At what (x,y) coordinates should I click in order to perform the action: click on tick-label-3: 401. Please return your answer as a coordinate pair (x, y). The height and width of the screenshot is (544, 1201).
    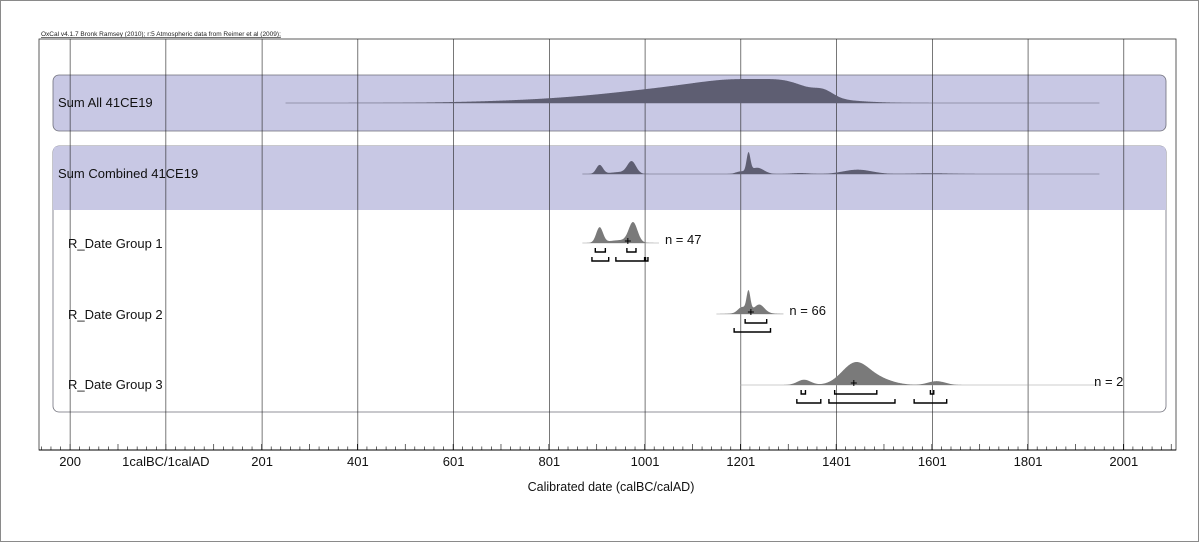
    Looking at the image, I should click on (358, 461).